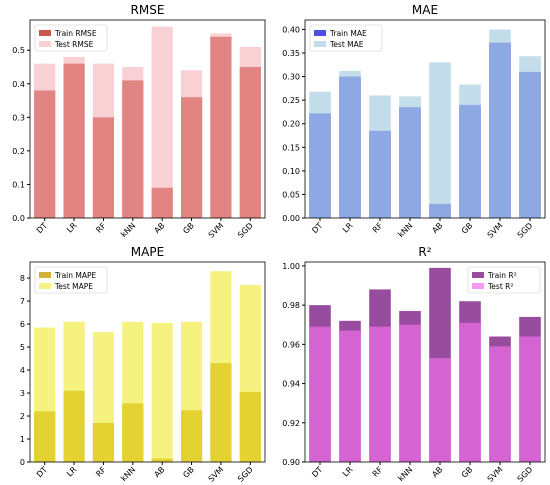 The height and width of the screenshot is (485, 550). What do you see at coordinates (45, 275) in the screenshot?
I see `legend-swatch-train-mape` at bounding box center [45, 275].